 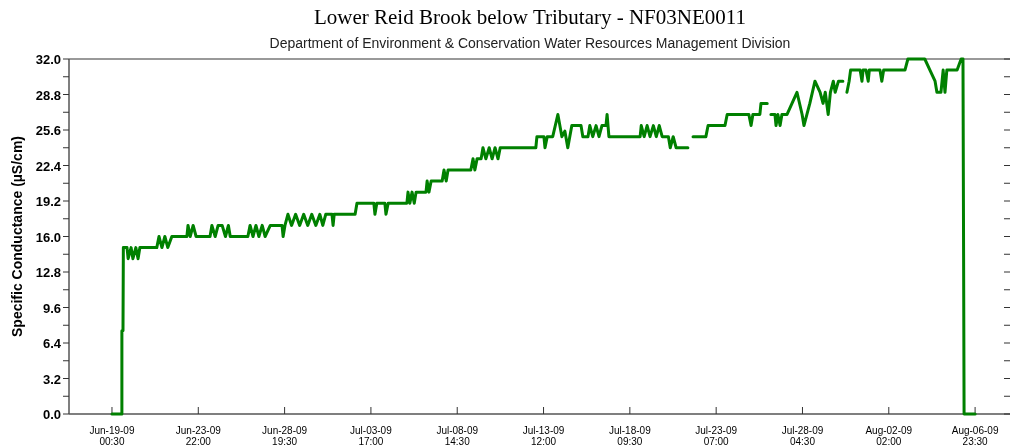 I want to click on y-tick-label: 25.6, so click(x=48, y=130).